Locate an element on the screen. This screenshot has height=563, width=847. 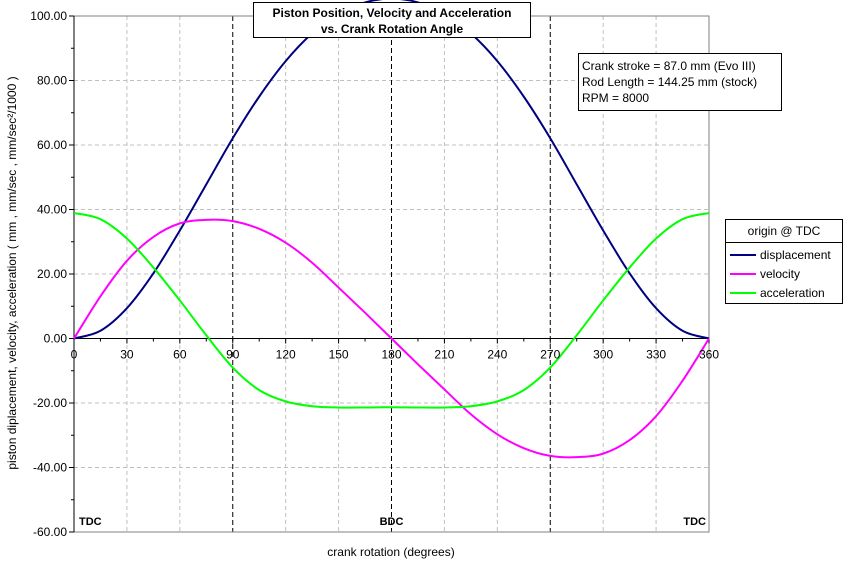
legend-item-displacement: displacement is located at coordinates (784, 254).